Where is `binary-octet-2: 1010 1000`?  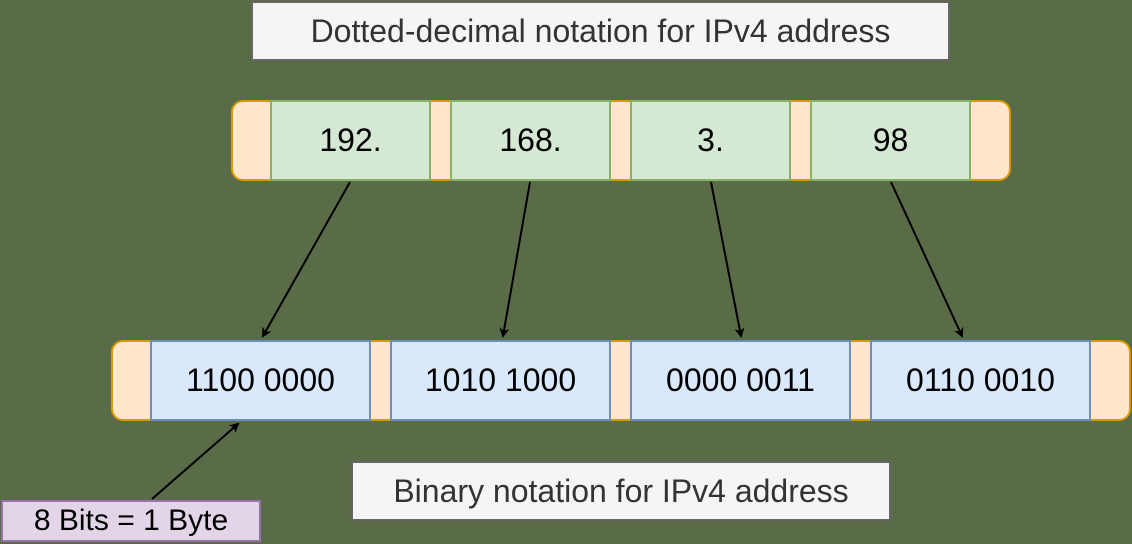
binary-octet-2: 1010 1000 is located at coordinates (500, 380).